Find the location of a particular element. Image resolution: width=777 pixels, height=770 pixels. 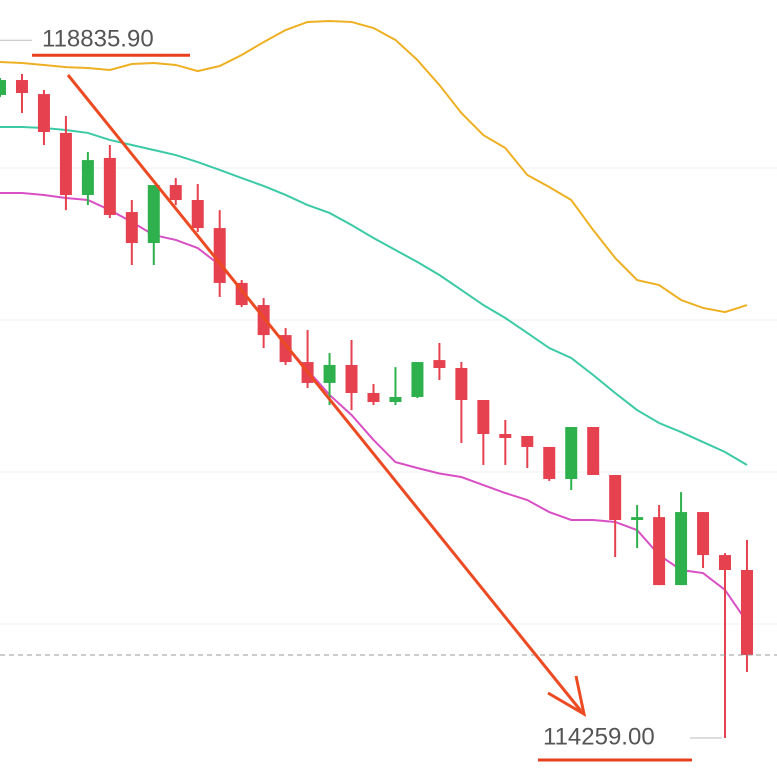

high-marker-label: 118835.90 is located at coordinates (98, 39).